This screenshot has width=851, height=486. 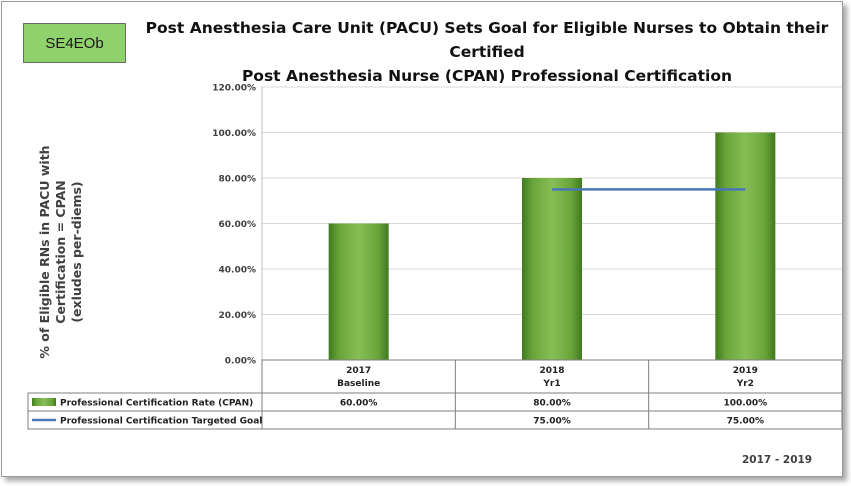 What do you see at coordinates (745, 371) in the screenshot?
I see `category-year-label: 2019` at bounding box center [745, 371].